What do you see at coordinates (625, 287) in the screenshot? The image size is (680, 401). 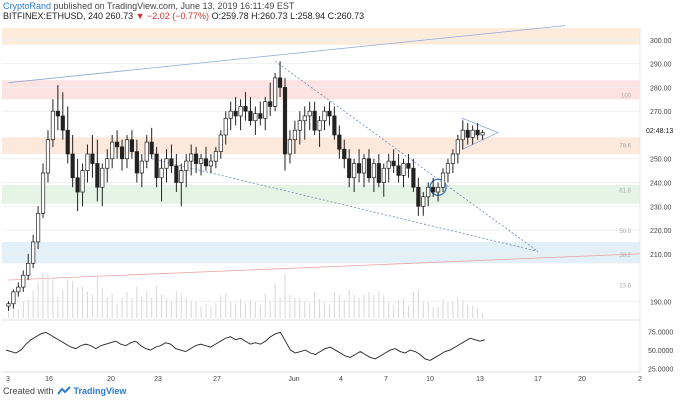 I see `fib-level-label: 23.6` at bounding box center [625, 287].